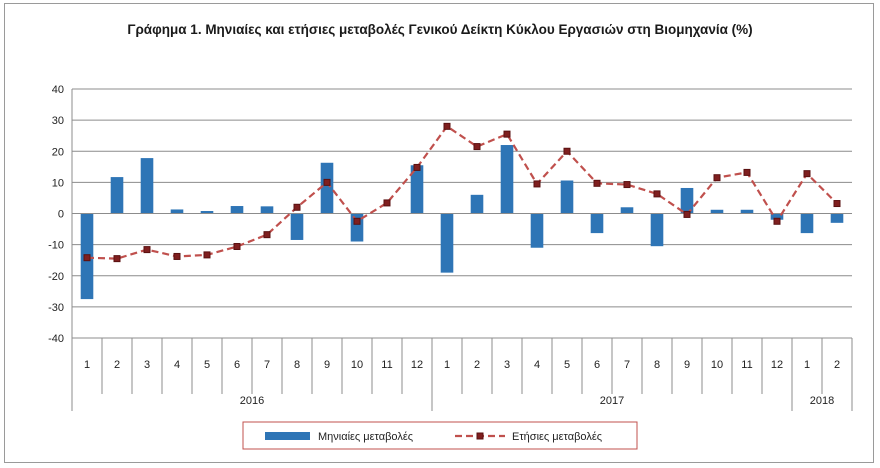 The height and width of the screenshot is (468, 880). What do you see at coordinates (56, 246) in the screenshot?
I see `y-tick-label: -10` at bounding box center [56, 246].